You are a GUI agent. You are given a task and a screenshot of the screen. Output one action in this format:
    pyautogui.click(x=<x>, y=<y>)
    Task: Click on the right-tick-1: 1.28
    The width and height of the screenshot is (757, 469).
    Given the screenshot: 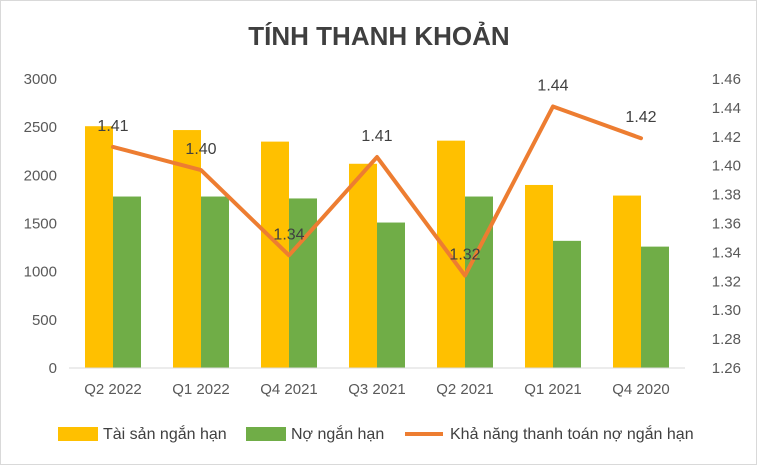 What is the action you would take?
    pyautogui.click(x=726, y=339)
    